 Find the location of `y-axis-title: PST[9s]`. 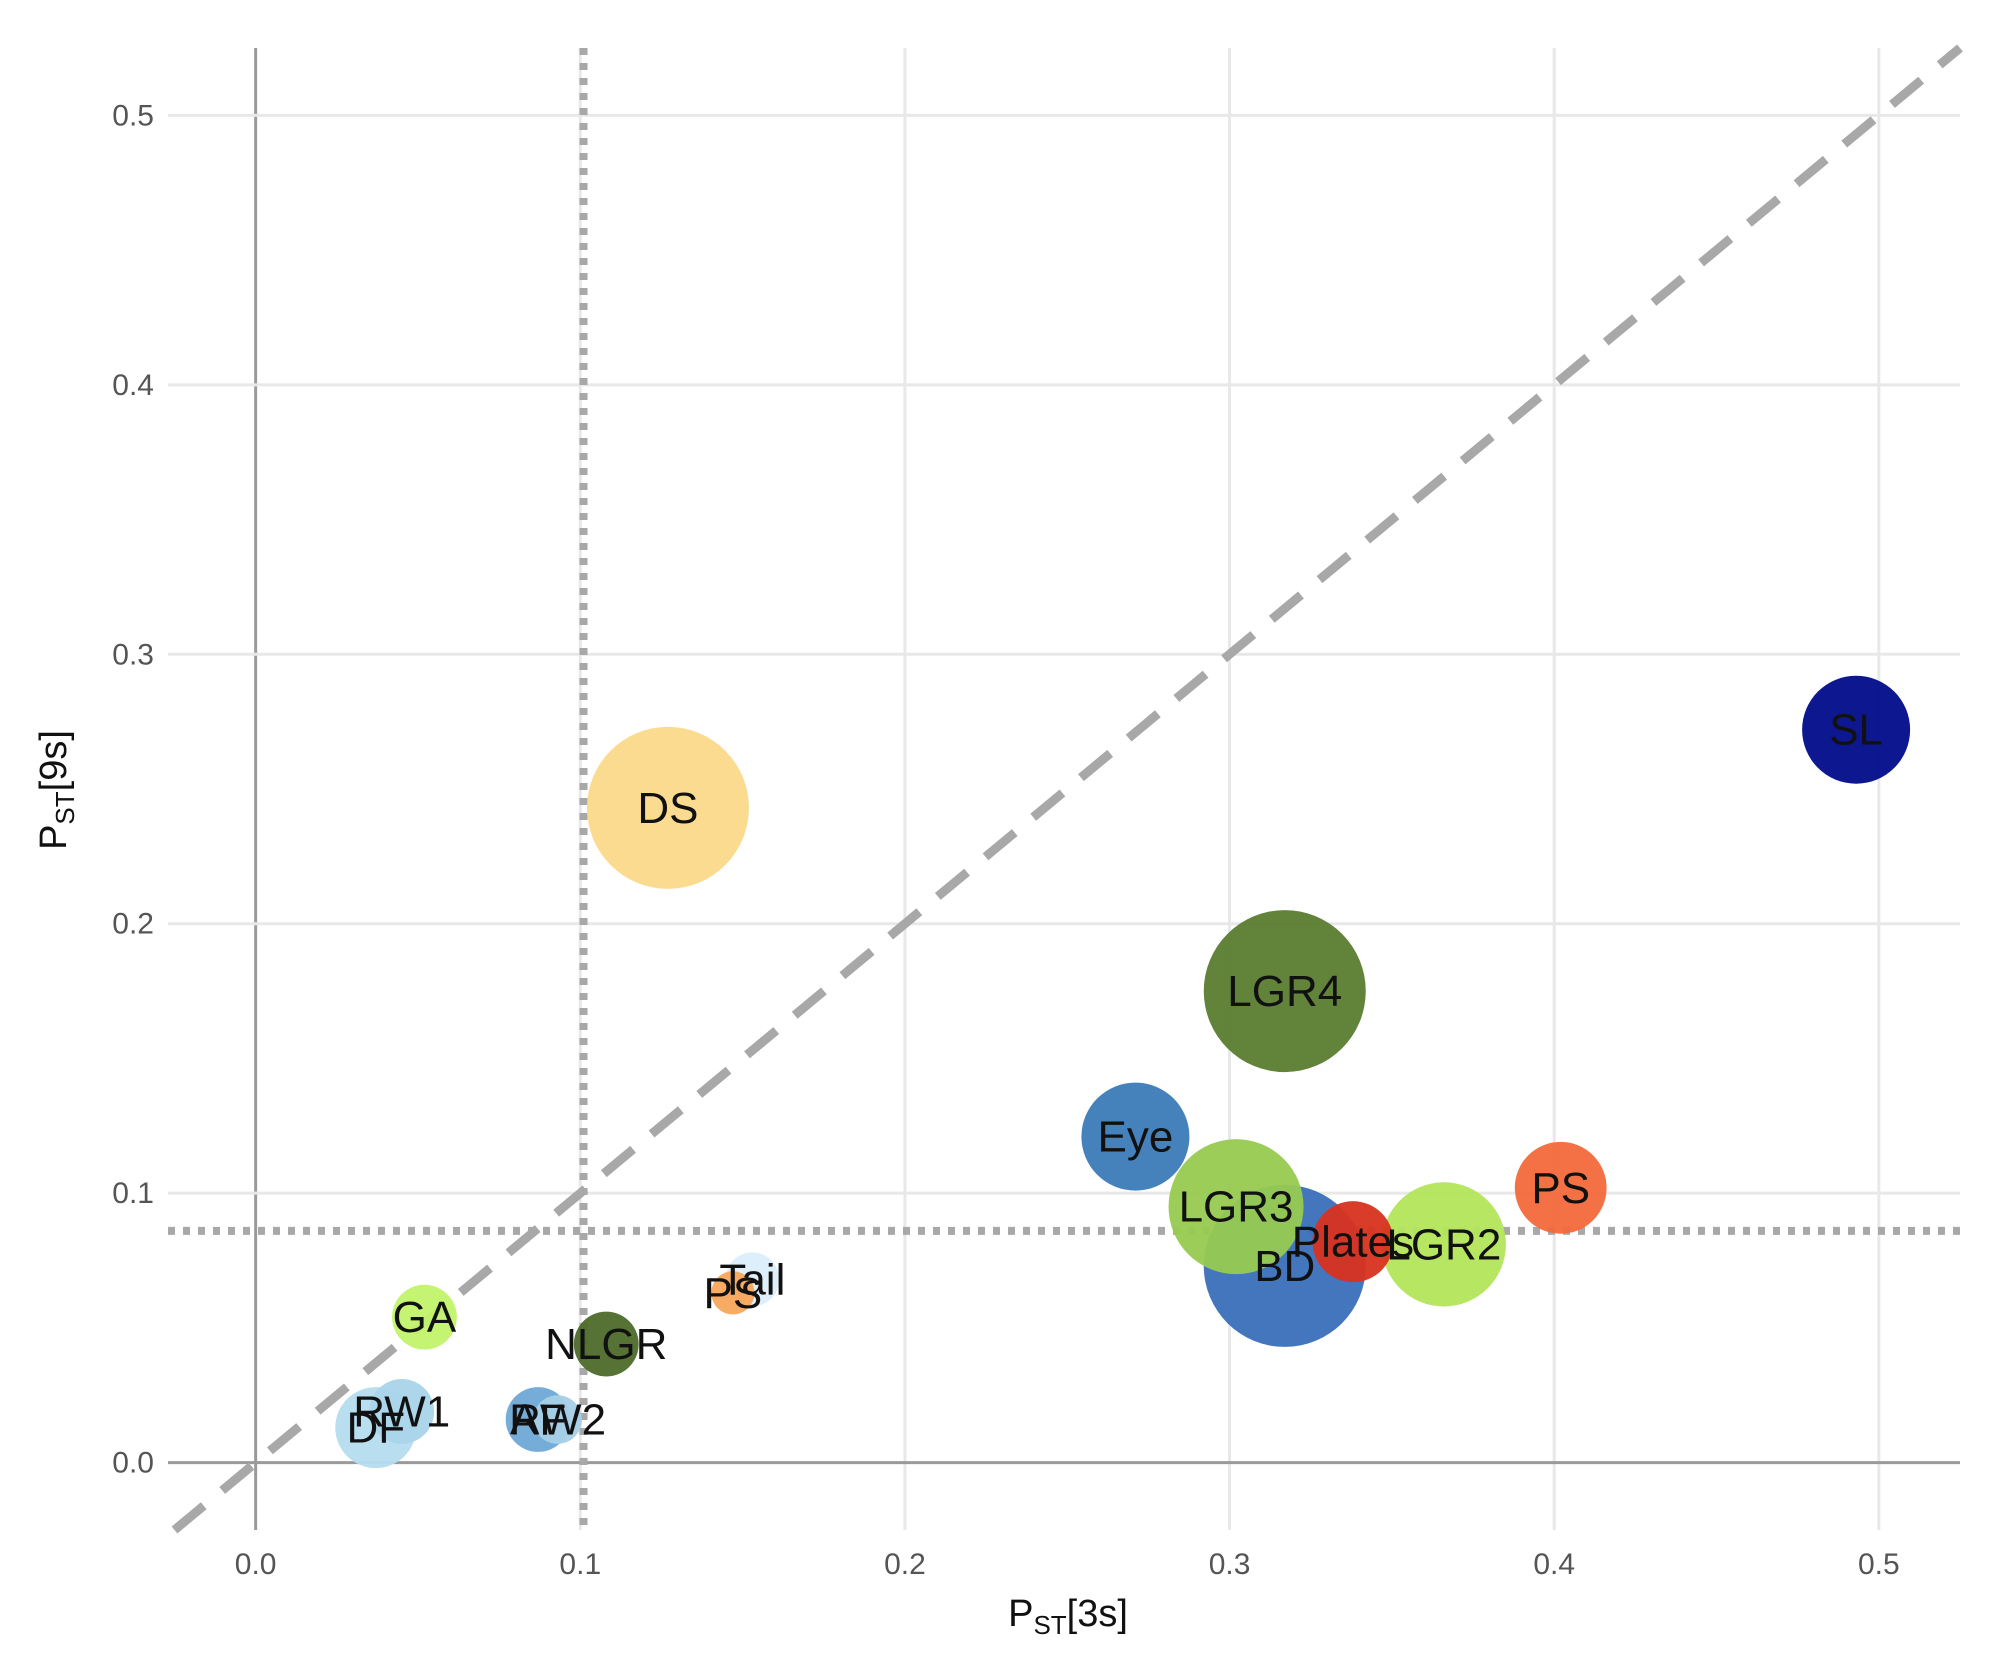

y-axis-title: PST[9s] is located at coordinates (56, 790).